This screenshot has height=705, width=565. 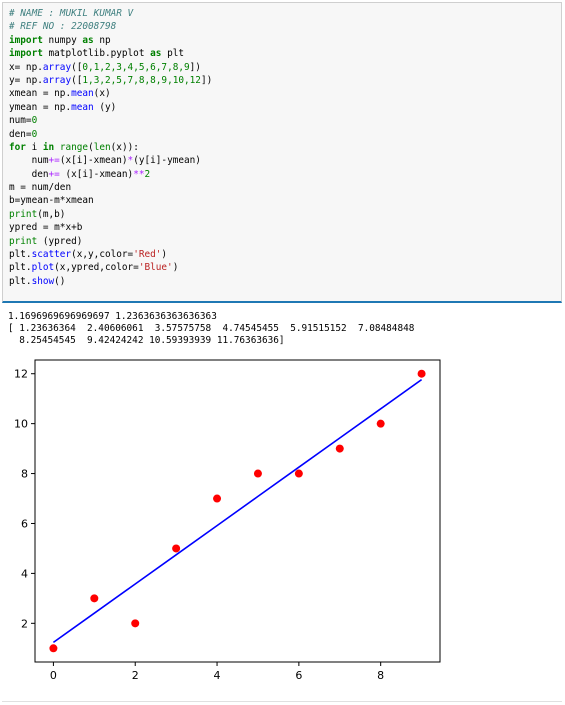 I want to click on string-literal: 'Red', so click(x=147, y=255).